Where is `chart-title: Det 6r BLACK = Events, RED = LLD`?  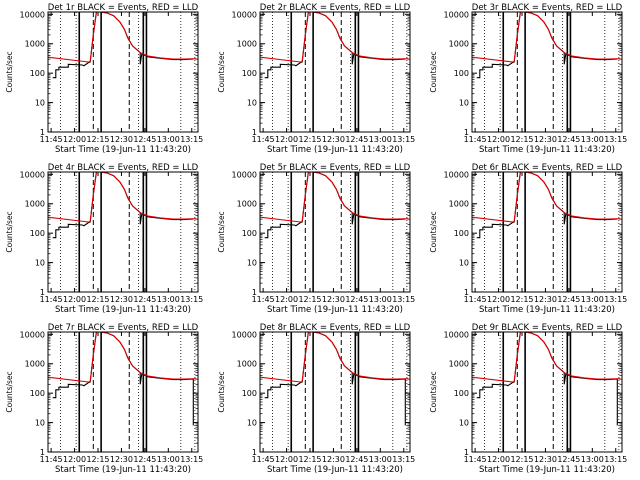 chart-title: Det 6r BLACK = Events, RED = LLD is located at coordinates (547, 168).